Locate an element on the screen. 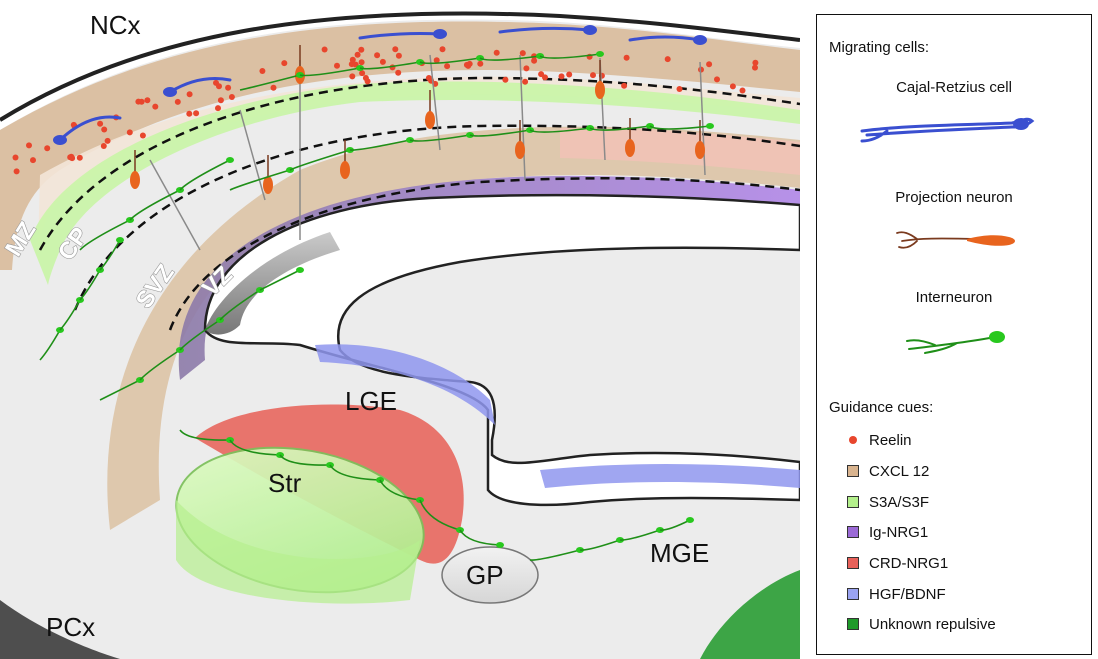 The image size is (1098, 659). legend-cue-label: Ig-NRG1 is located at coordinates (899, 532).